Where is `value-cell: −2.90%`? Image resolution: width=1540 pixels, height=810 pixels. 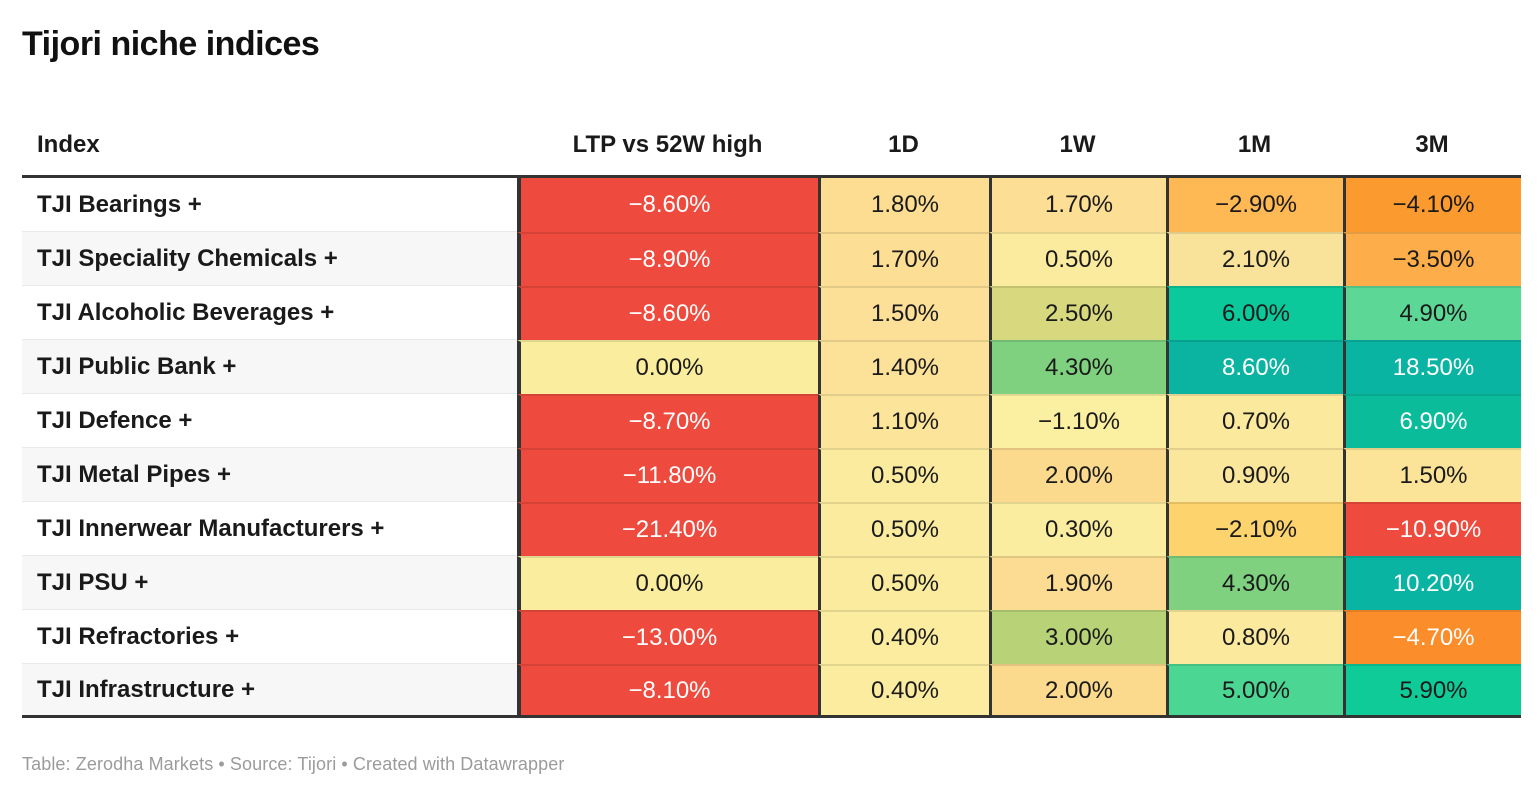
value-cell: −2.90% is located at coordinates (1254, 205).